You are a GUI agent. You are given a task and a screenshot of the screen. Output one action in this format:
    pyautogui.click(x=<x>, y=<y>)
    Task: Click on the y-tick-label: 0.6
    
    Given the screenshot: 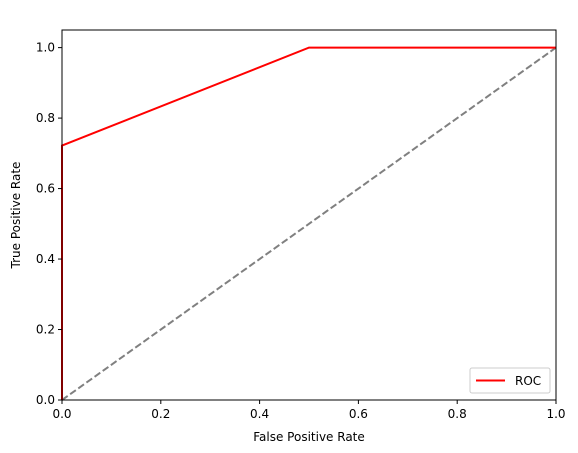 What is the action you would take?
    pyautogui.click(x=45, y=189)
    